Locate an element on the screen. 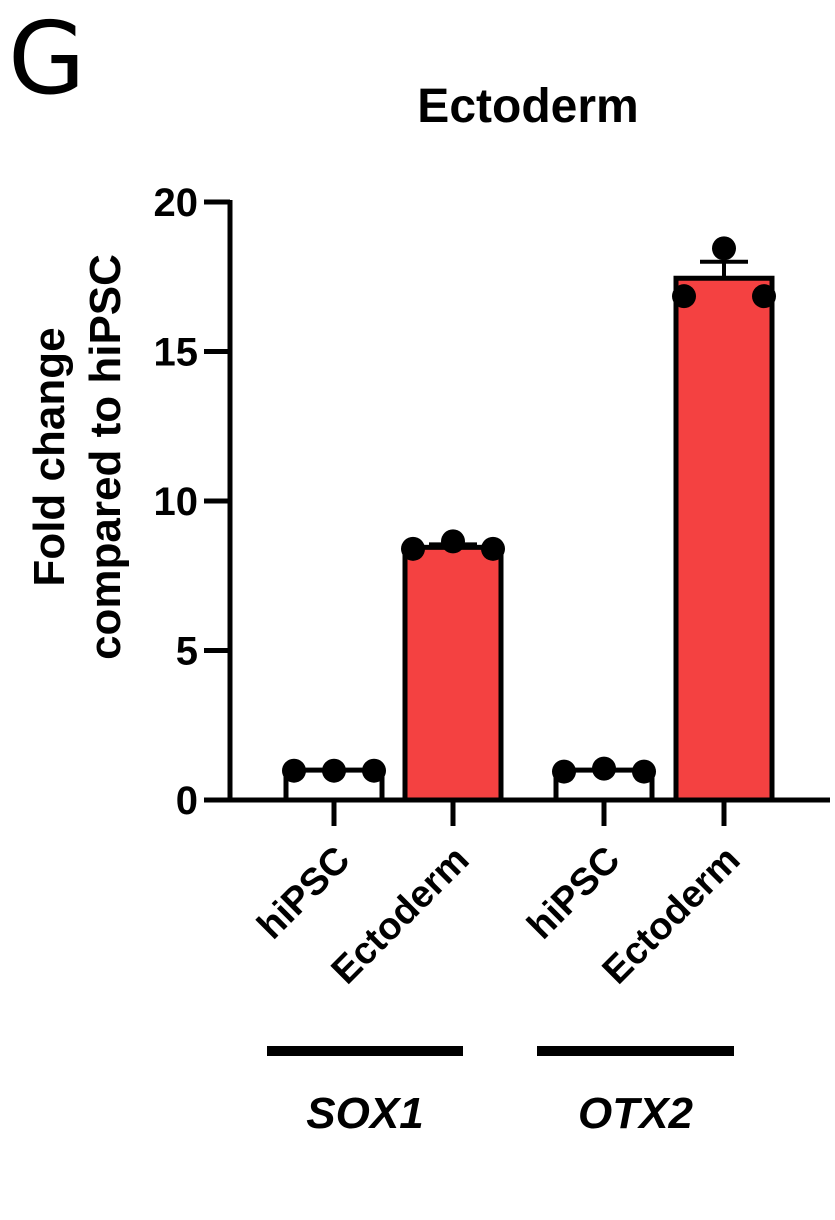 The image size is (835, 1220). y-tick-label: 10 is located at coordinates (176, 502).